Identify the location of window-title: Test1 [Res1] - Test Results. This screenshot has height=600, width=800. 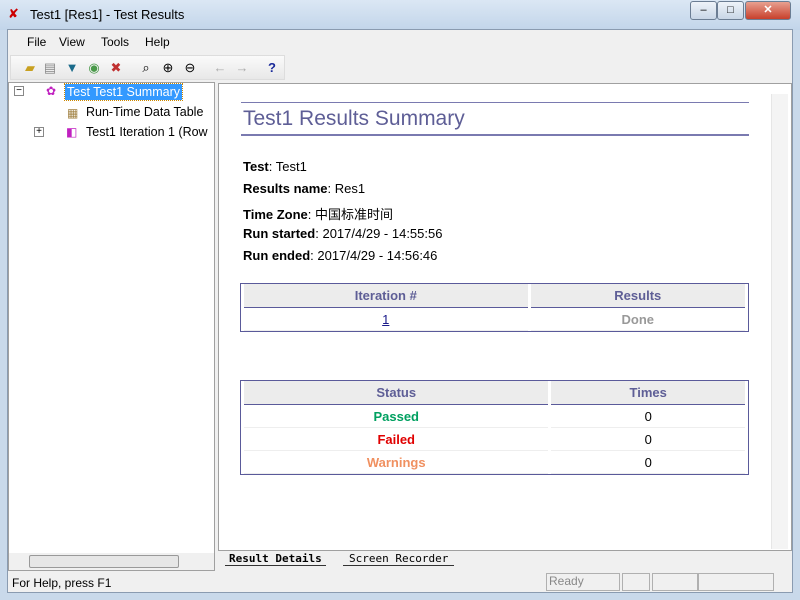
(107, 14).